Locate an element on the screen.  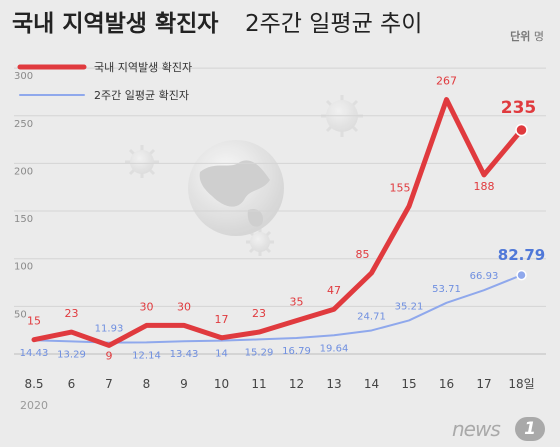
data-label-local-cases: 35 is located at coordinates (297, 302).